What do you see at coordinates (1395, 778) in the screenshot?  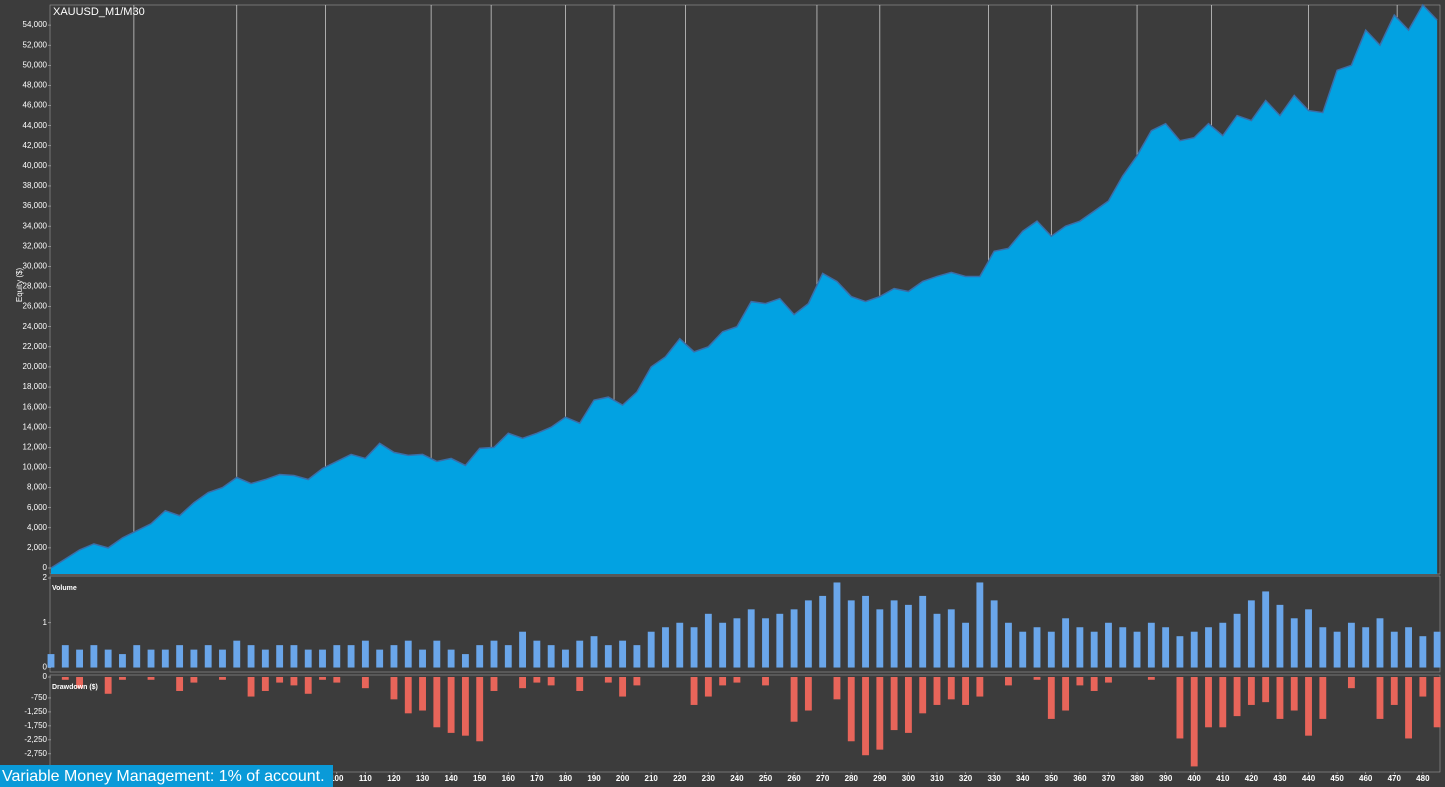 I see `x-tick-label: 470` at bounding box center [1395, 778].